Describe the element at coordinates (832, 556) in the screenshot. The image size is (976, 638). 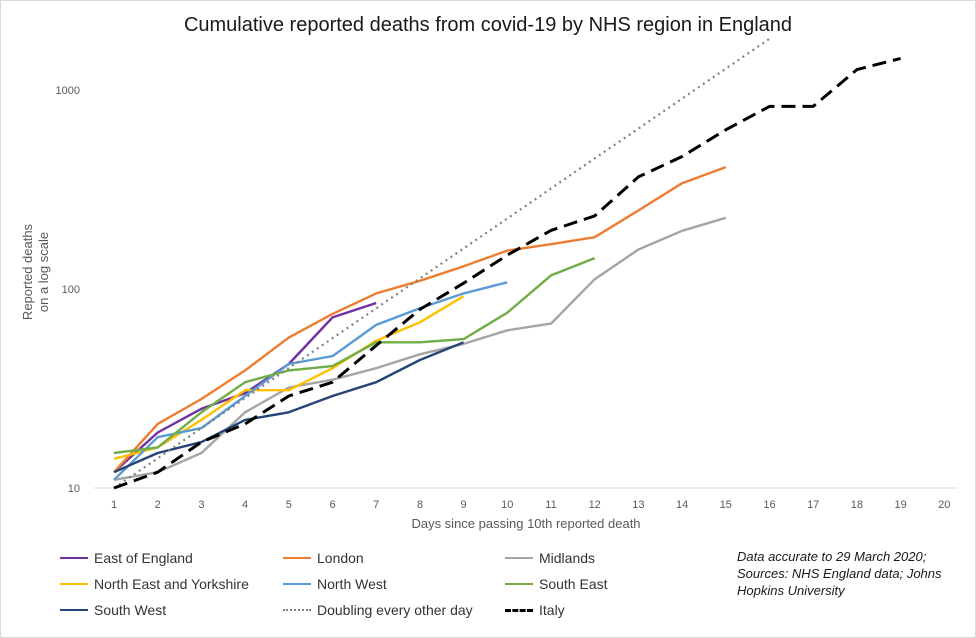
I see `source-note-line: Data accurate to 29 March 2020;` at that location.